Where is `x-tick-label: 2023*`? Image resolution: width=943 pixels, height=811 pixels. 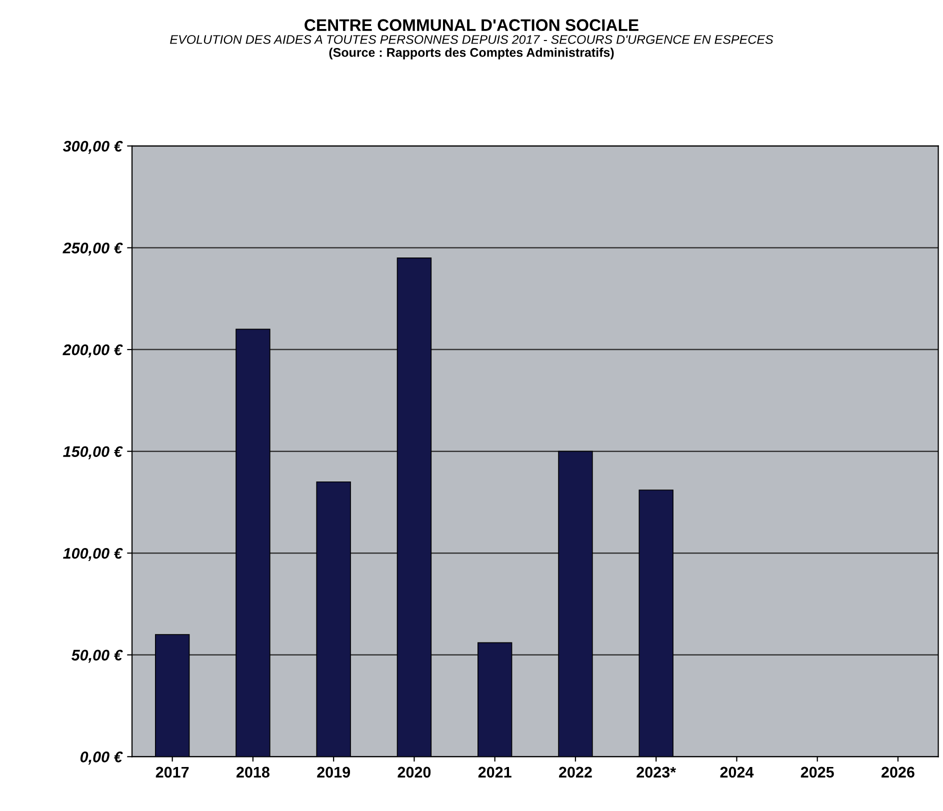 x-tick-label: 2023* is located at coordinates (656, 772).